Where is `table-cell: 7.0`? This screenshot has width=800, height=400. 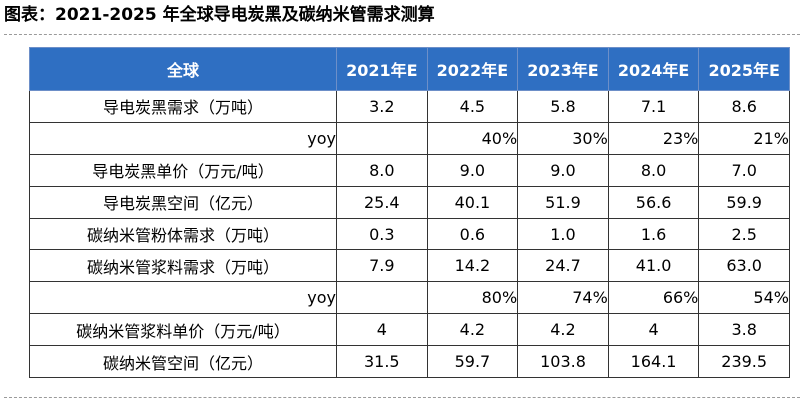
table-cell: 7.0 is located at coordinates (744, 170).